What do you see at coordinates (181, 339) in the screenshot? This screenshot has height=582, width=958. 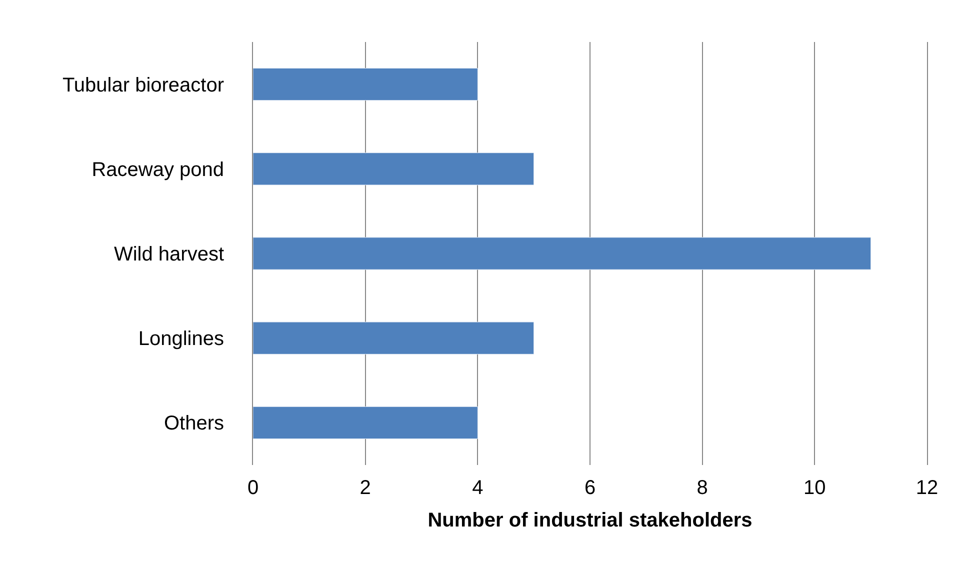 I see `y-tick-label: Longlines` at bounding box center [181, 339].